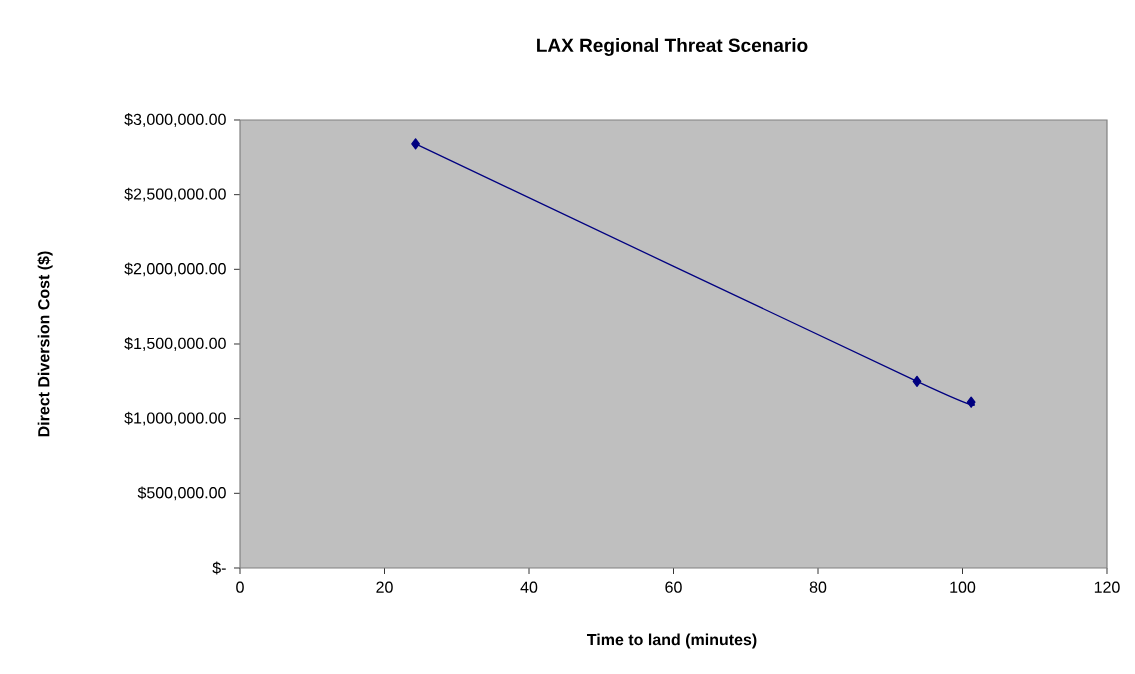  I want to click on y-tick-label: $1,000,000.00, so click(175, 418).